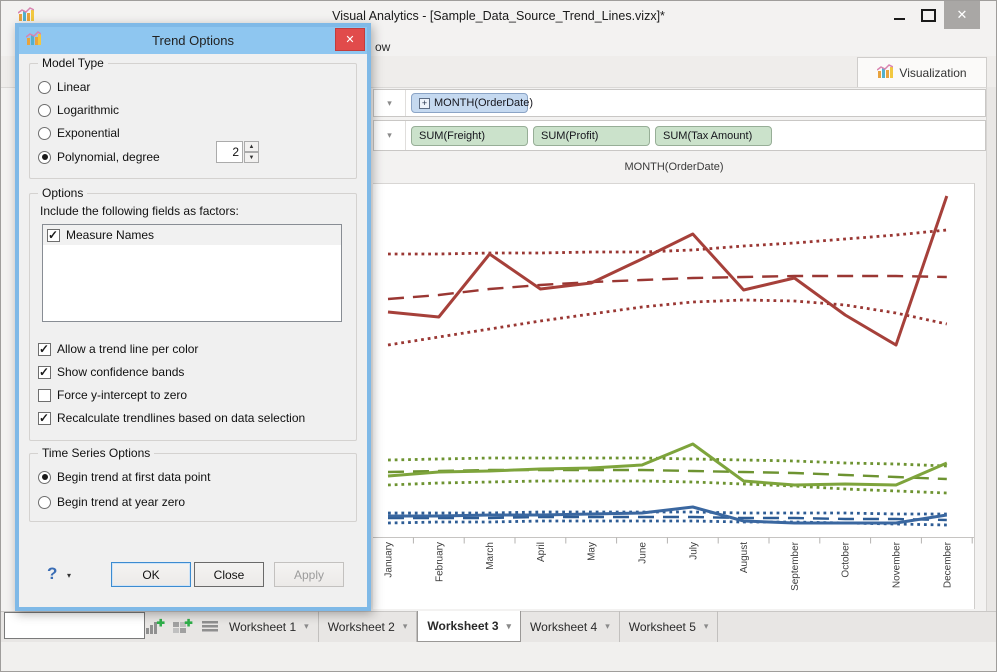  Describe the element at coordinates (110, 235) in the screenshot. I see `factor-label: Measure Names` at that location.